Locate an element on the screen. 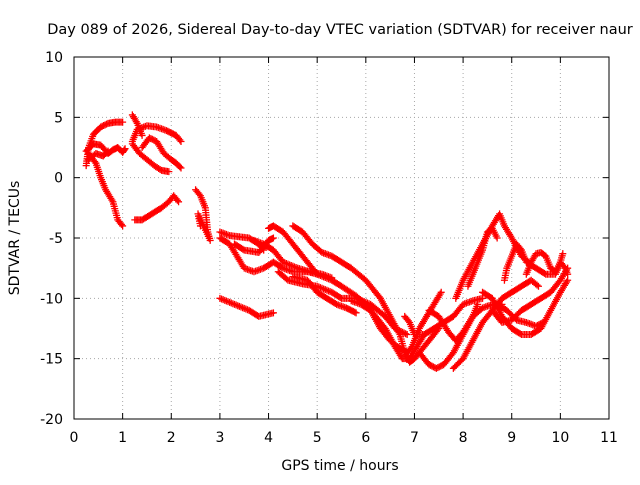  x-tick-label: 4 is located at coordinates (268, 438).